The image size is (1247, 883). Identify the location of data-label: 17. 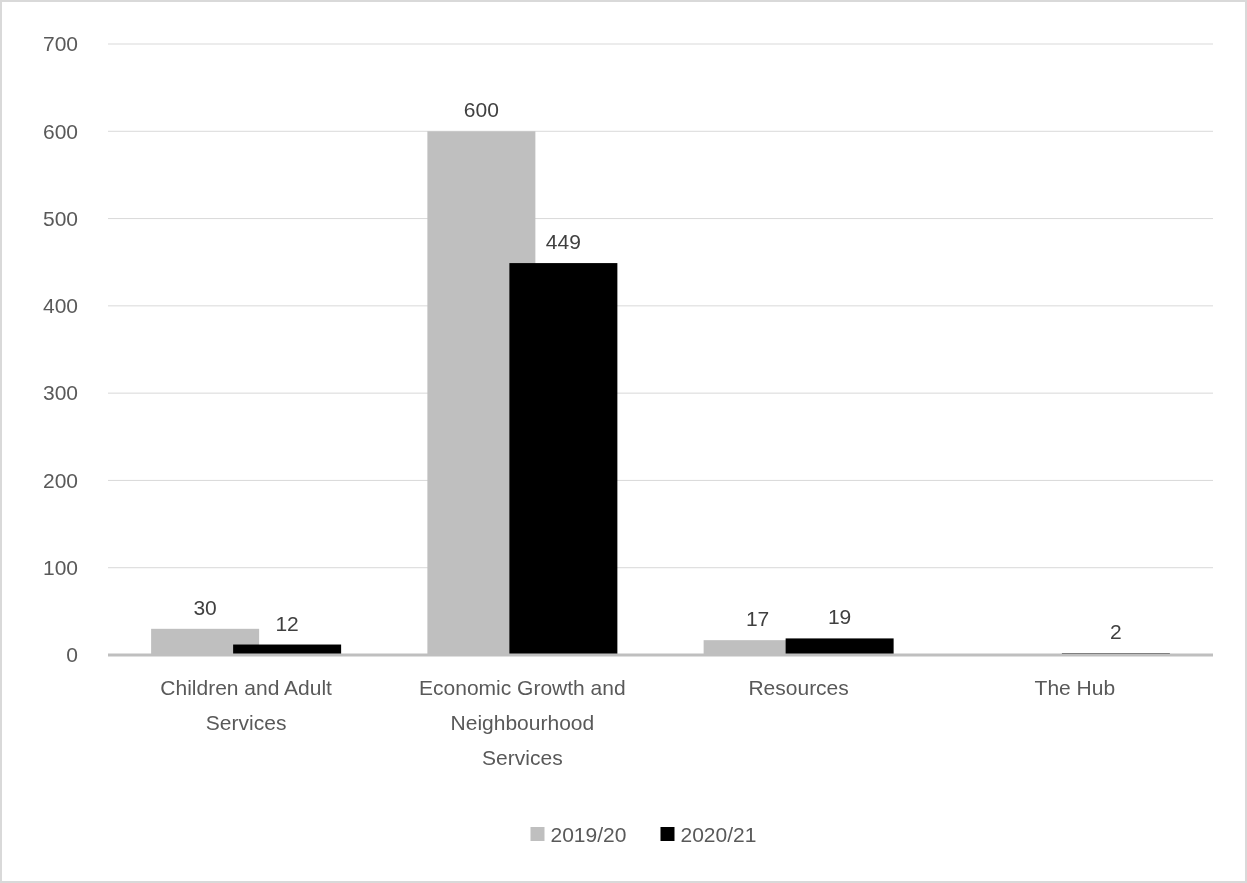
(757, 619).